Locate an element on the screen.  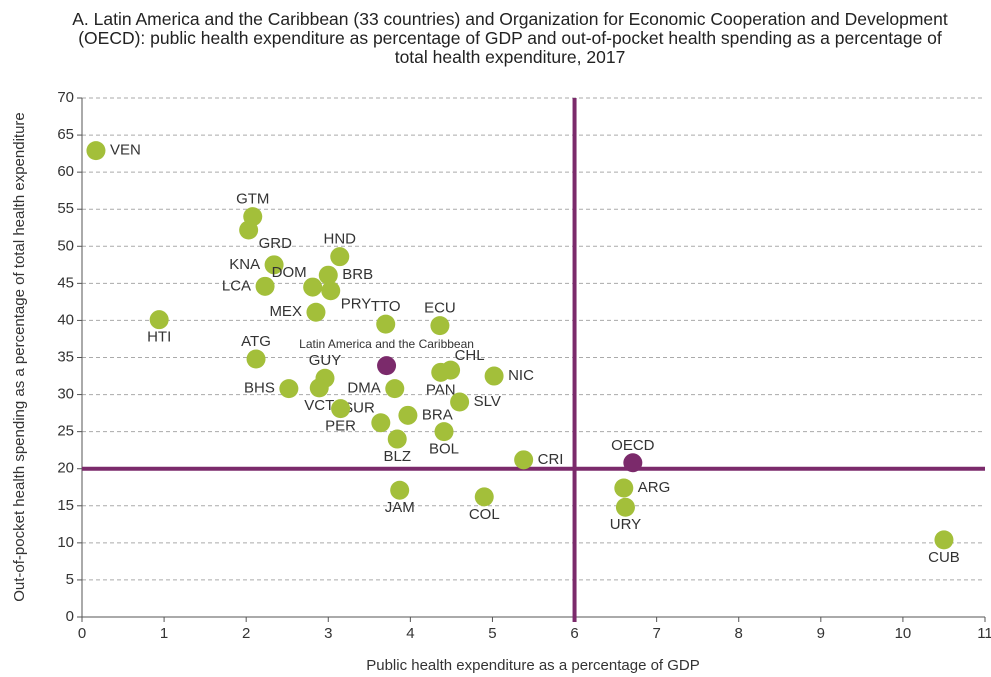
point-label: KNA is located at coordinates (244, 264).